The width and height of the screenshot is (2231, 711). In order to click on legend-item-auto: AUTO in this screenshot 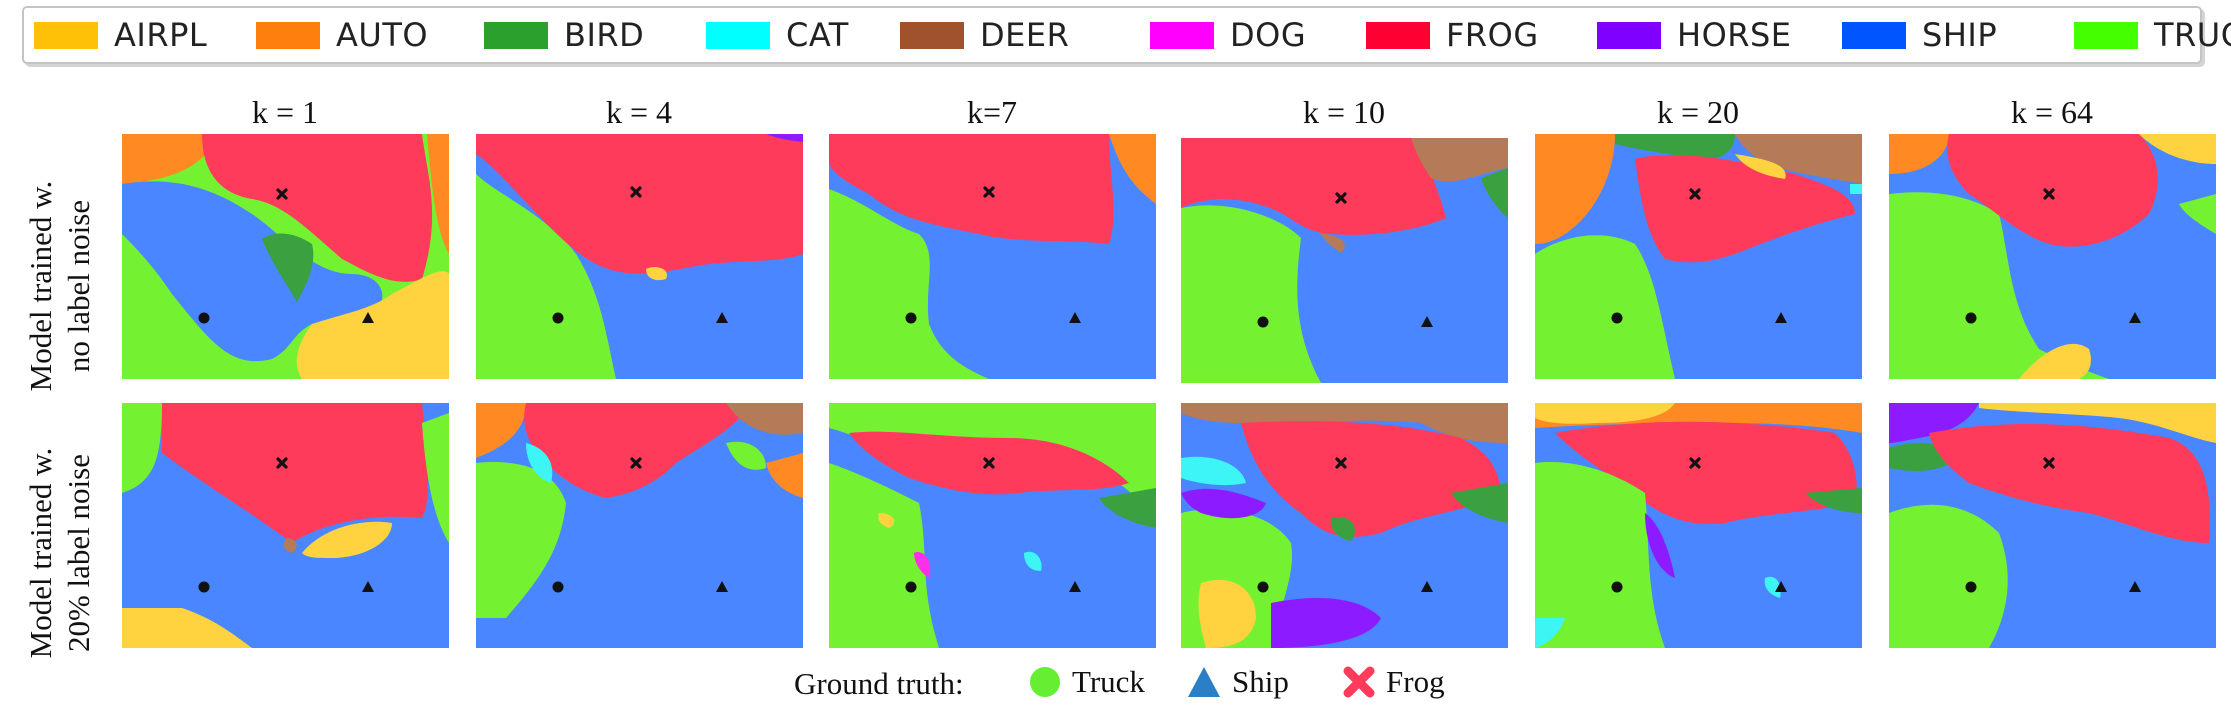, I will do `click(342, 35)`.